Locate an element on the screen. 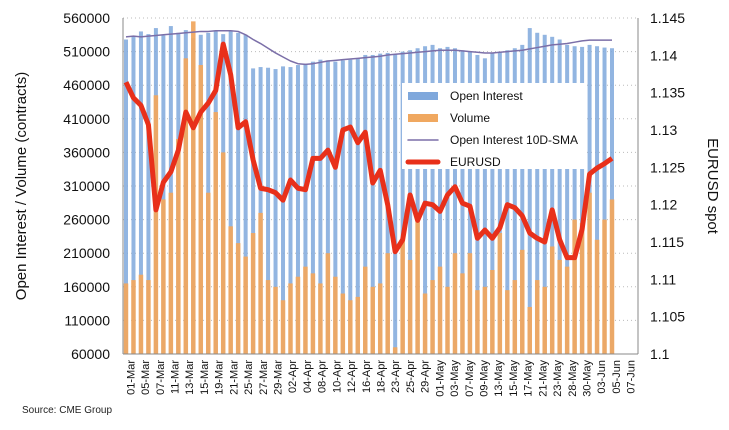 The width and height of the screenshot is (729, 430). x-tick-label: 18-Apr is located at coordinates (382, 376).